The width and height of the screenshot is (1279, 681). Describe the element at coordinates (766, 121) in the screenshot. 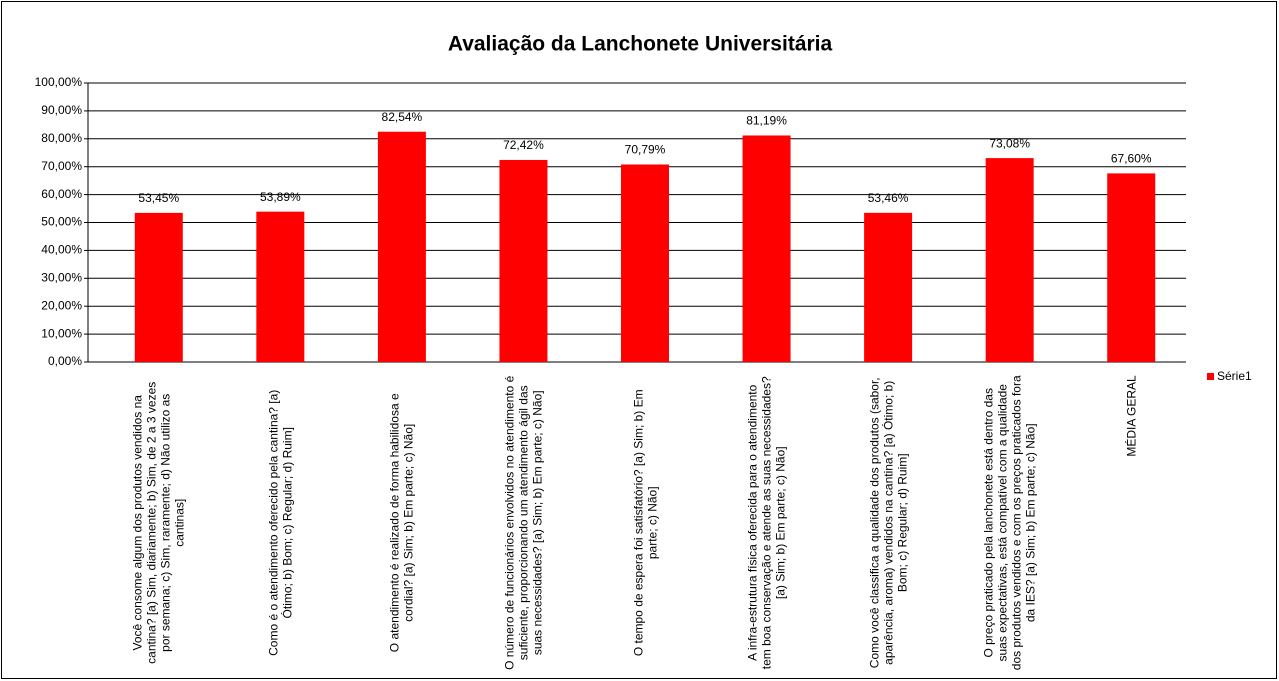

I see `data-label: 81,19%` at that location.